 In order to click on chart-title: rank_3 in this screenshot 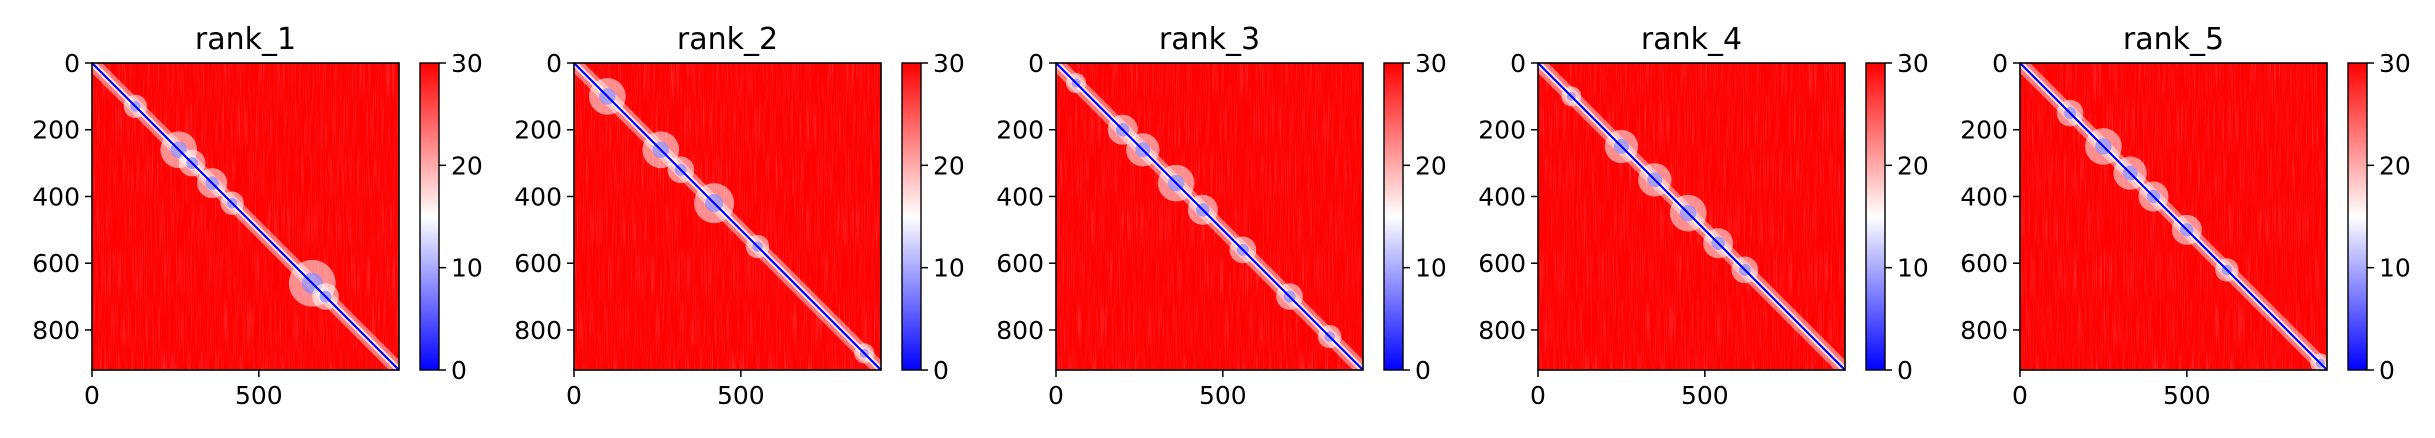, I will do `click(1209, 39)`.